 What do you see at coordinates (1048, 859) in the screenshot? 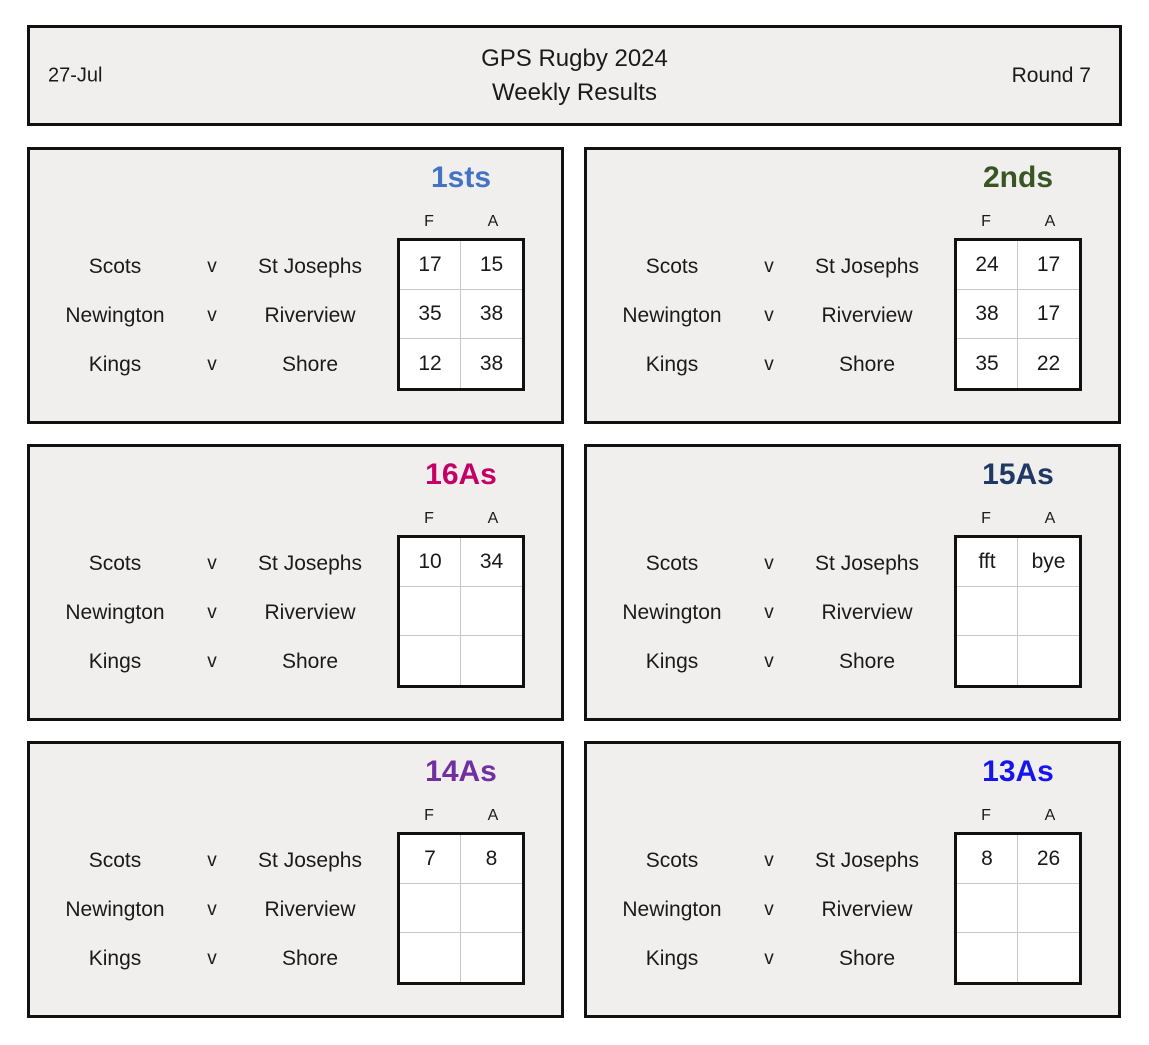
I see `score-cell-against: 26` at bounding box center [1048, 859].